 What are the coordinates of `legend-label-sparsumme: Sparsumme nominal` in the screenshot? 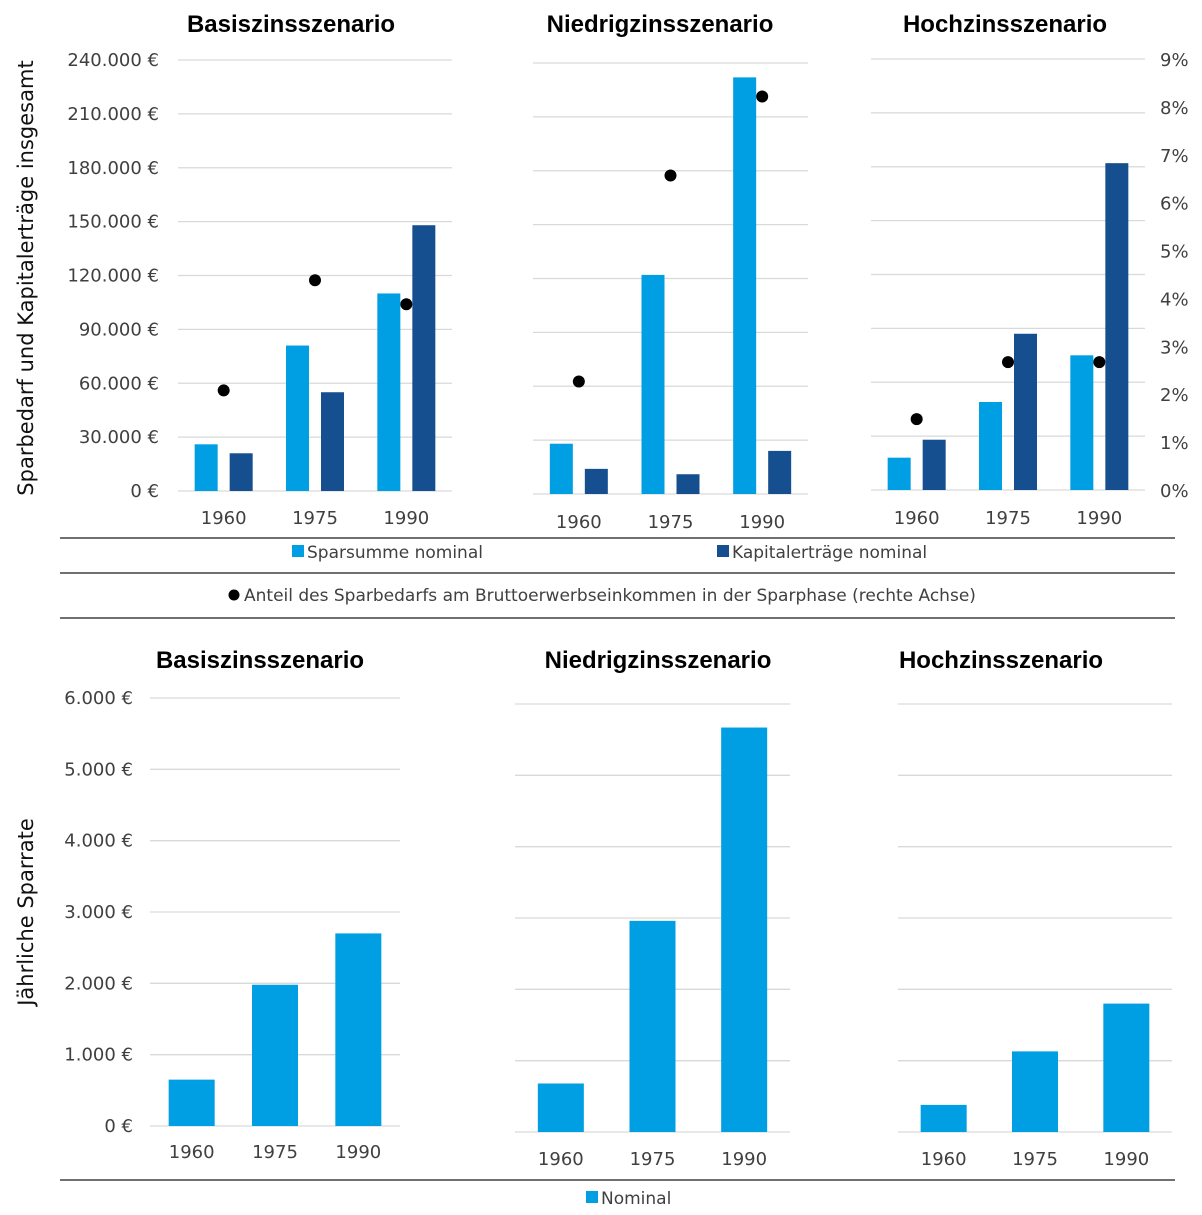 It's located at (395, 553).